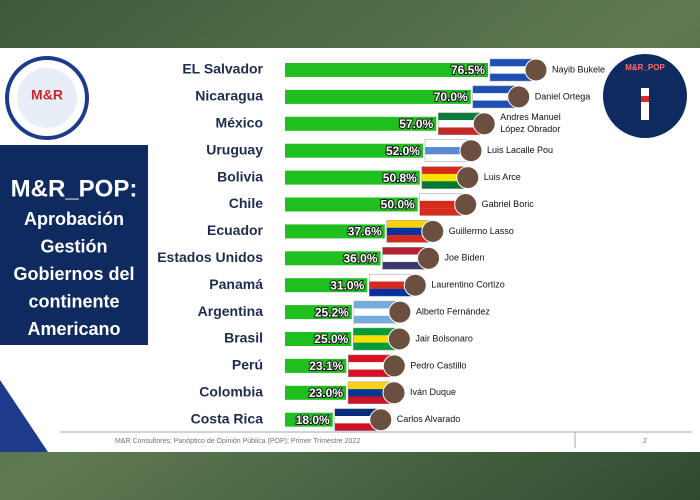  I want to click on value-label: 31.0%, so click(347, 285).